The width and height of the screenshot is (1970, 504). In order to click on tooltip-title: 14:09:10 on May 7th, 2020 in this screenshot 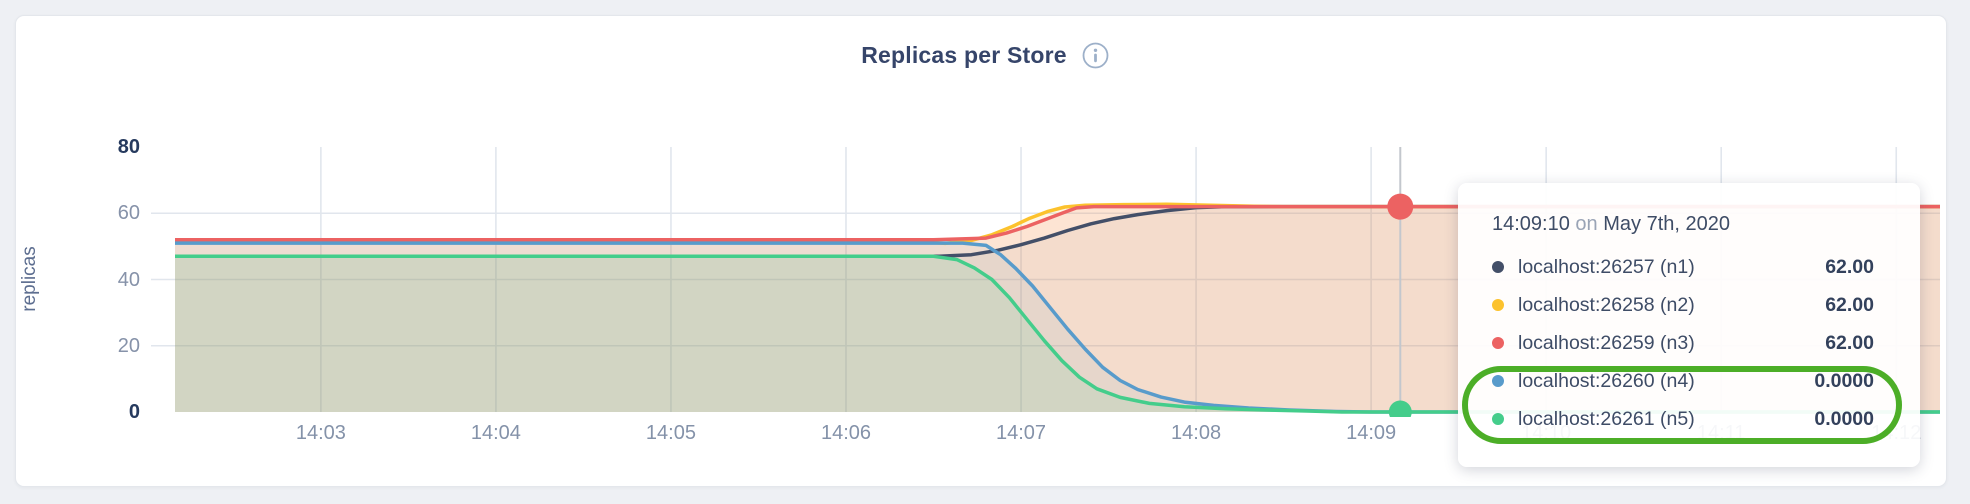, I will do `click(1683, 224)`.